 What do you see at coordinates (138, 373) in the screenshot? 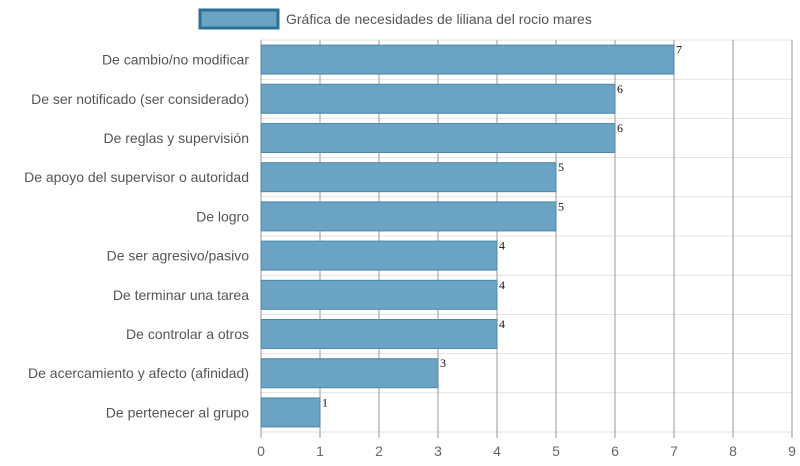
I see `category-label: De acercamiento y afecto (afinidad)` at bounding box center [138, 373].